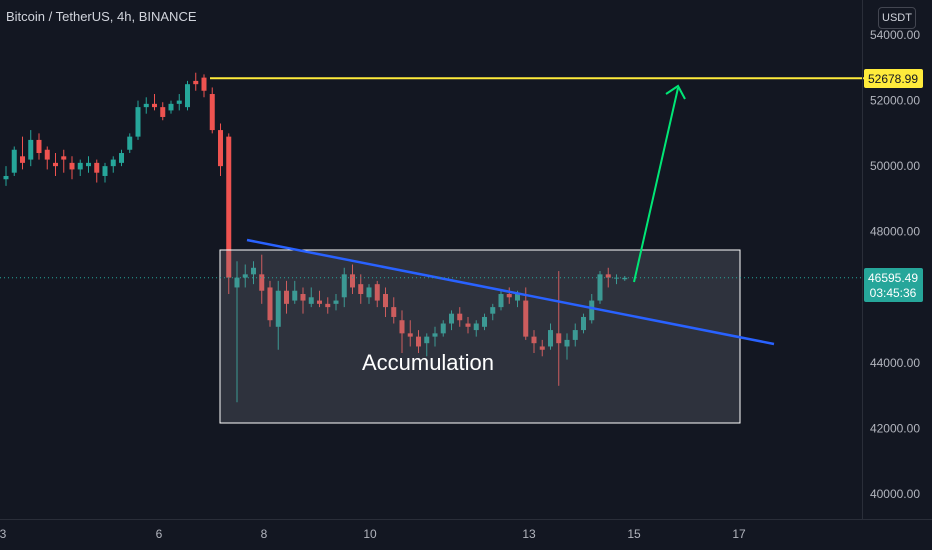  Describe the element at coordinates (656, 185) in the screenshot. I see `arrow-shaft` at that location.